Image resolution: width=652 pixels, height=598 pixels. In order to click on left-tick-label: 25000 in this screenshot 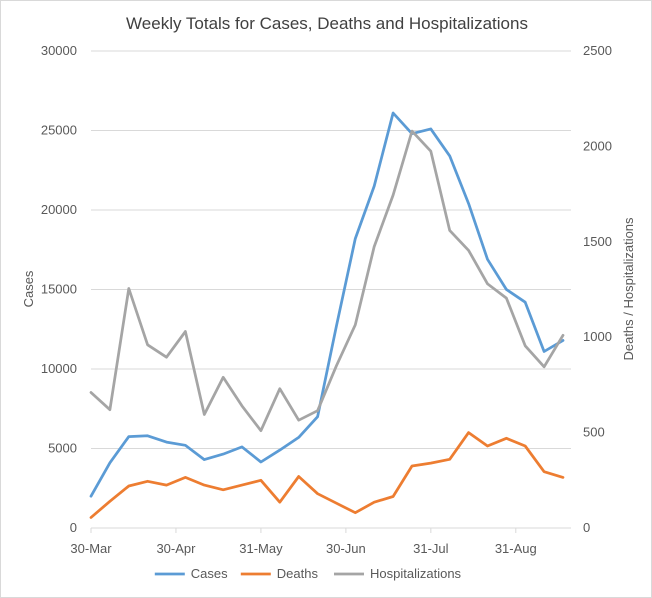, I will do `click(59, 130)`.